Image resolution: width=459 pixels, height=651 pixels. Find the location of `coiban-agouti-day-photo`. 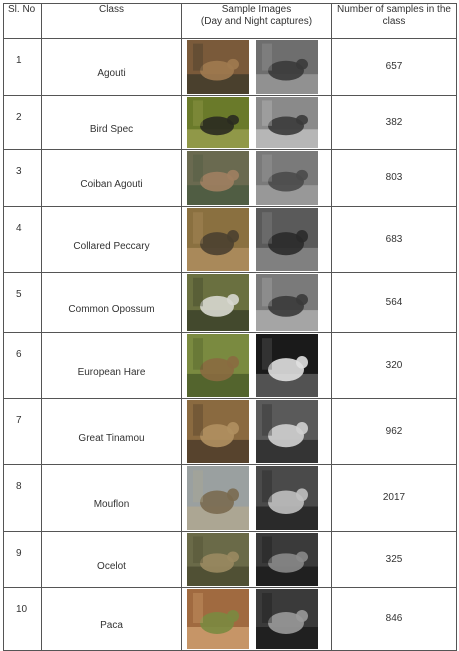

coiban-agouti-day-photo is located at coordinates (218, 178).